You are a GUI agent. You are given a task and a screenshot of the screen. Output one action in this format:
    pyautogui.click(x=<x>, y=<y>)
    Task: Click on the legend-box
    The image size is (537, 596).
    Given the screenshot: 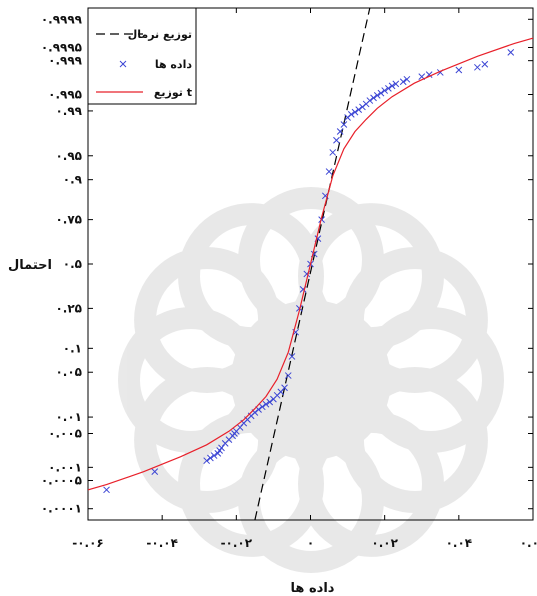 What is the action you would take?
    pyautogui.click(x=142, y=56)
    